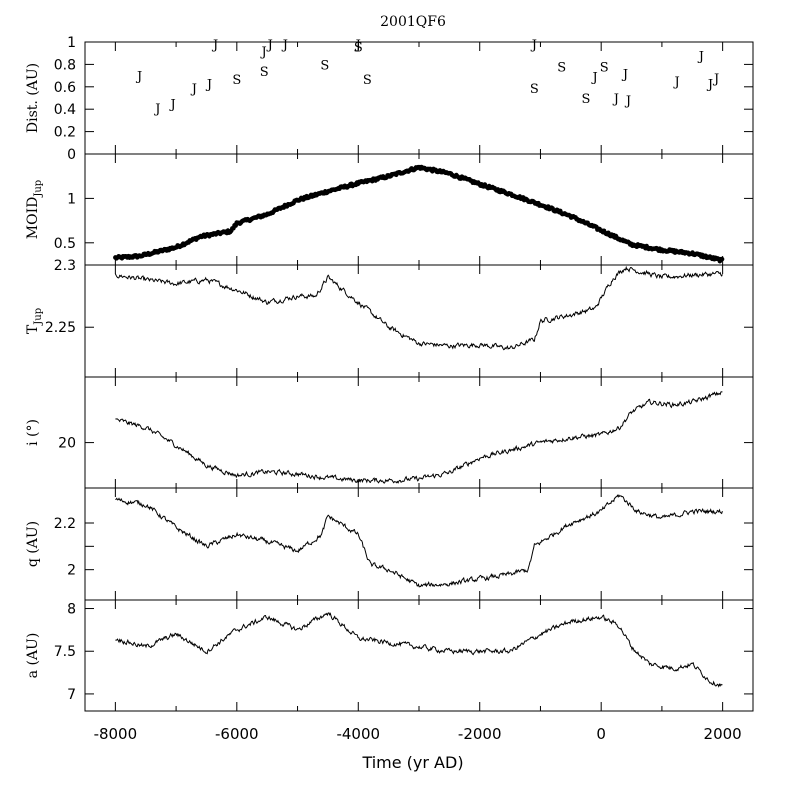 This screenshot has height=802, width=797. Describe the element at coordinates (418, 308) in the screenshot. I see `tisserand-series-line` at that location.